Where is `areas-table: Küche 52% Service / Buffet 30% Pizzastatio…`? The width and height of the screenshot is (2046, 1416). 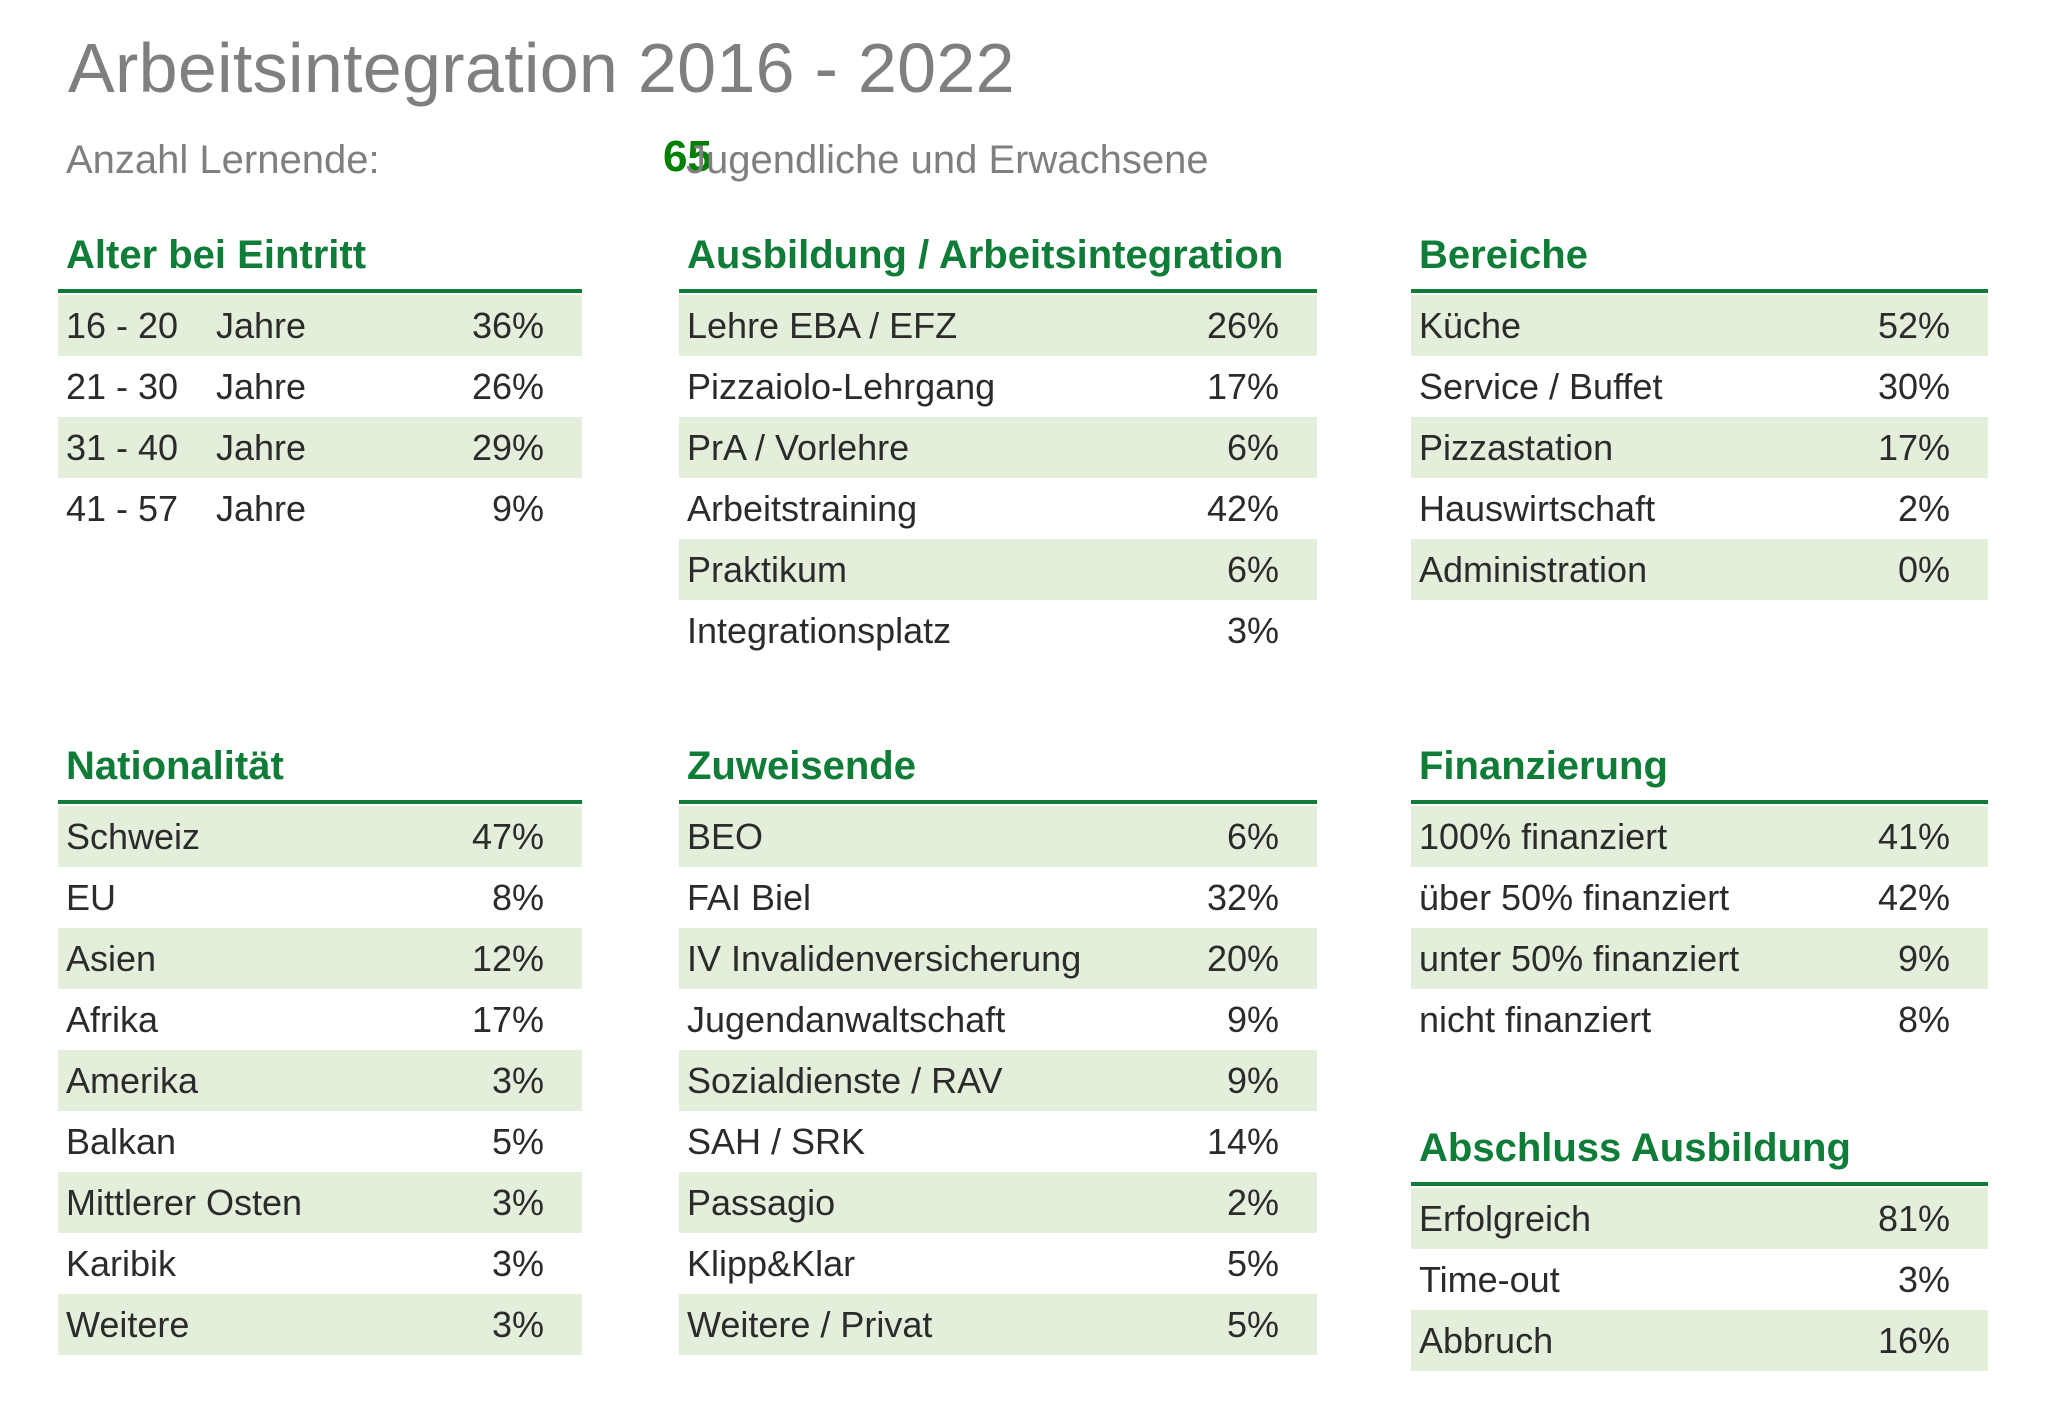 areas-table: Küche 52% Service / Buffet 30% Pizzastatio… is located at coordinates (1699, 447).